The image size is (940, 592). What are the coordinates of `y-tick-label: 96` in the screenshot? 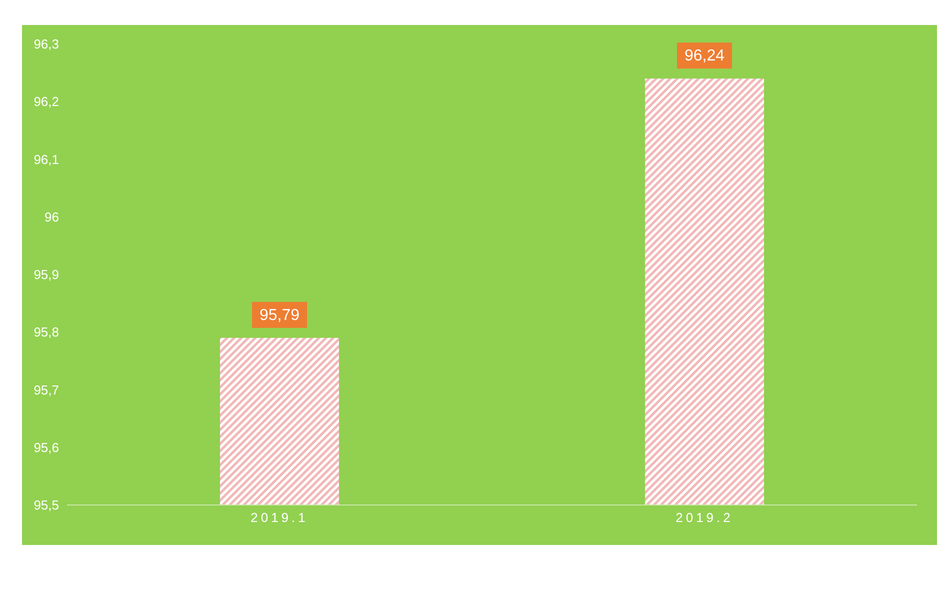 It's located at (51, 216).